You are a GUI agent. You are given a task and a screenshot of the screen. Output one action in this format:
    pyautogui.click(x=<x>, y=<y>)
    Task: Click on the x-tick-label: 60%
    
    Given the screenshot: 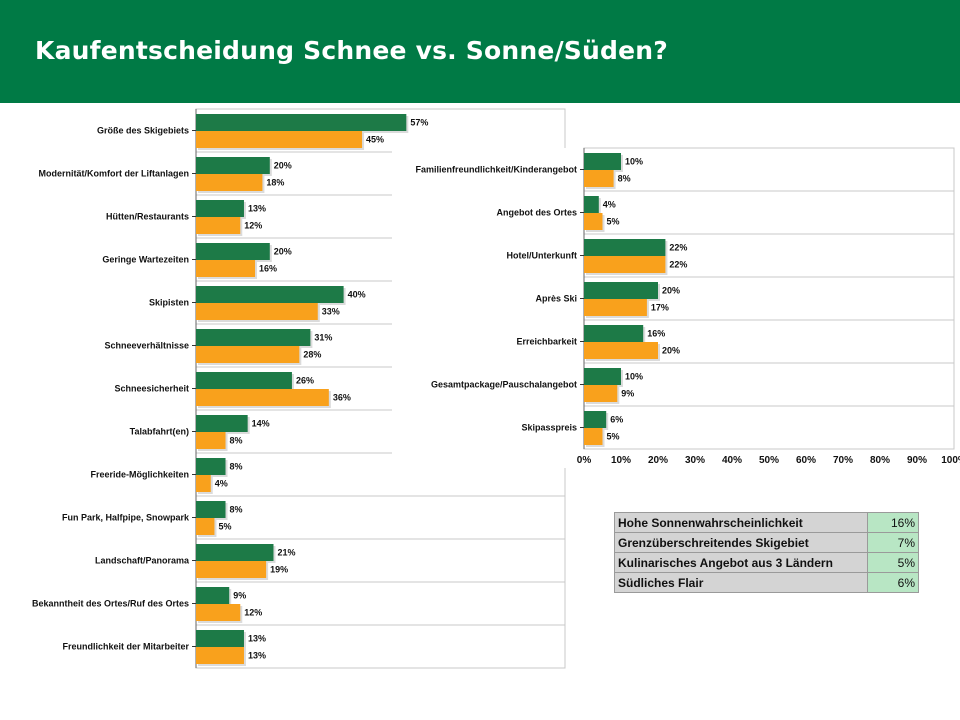 What is the action you would take?
    pyautogui.click(x=806, y=460)
    